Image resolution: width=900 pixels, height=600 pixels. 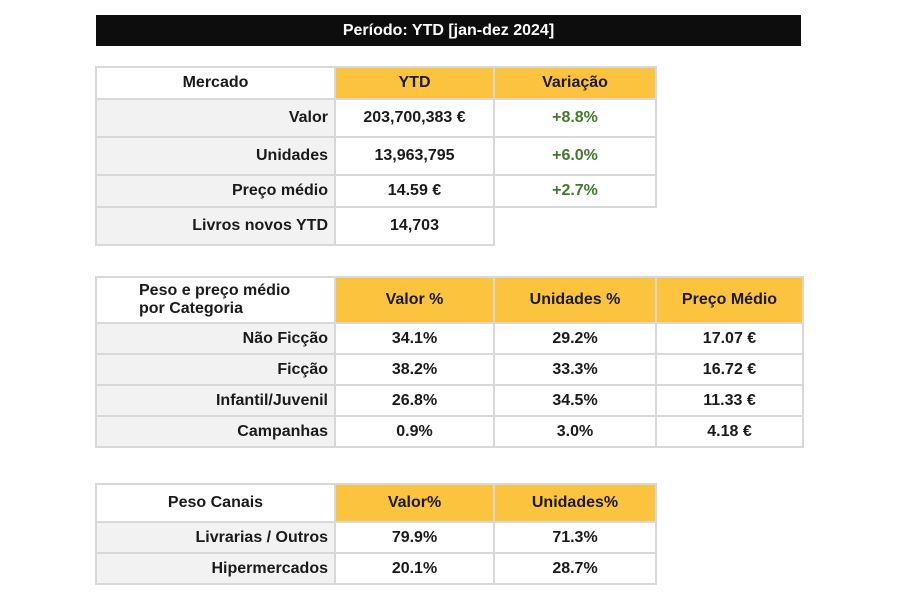 I want to click on mercado-header-row: Mercado YTD Variação, so click(x=376, y=83).